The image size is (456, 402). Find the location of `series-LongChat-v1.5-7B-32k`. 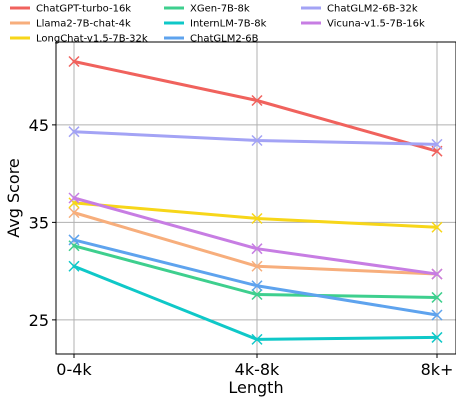

series-LongChat-v1.5-7B-32k is located at coordinates (255, 215).